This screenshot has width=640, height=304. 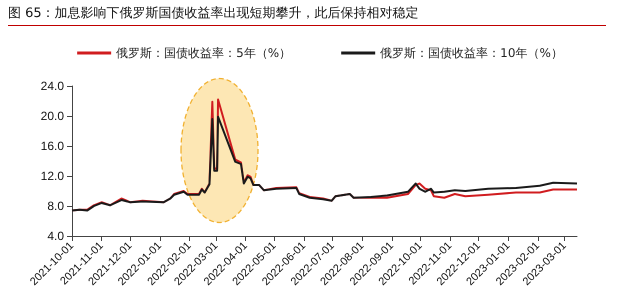 What do you see at coordinates (52, 116) in the screenshot?
I see `y-tick-label: 20.0` at bounding box center [52, 116].